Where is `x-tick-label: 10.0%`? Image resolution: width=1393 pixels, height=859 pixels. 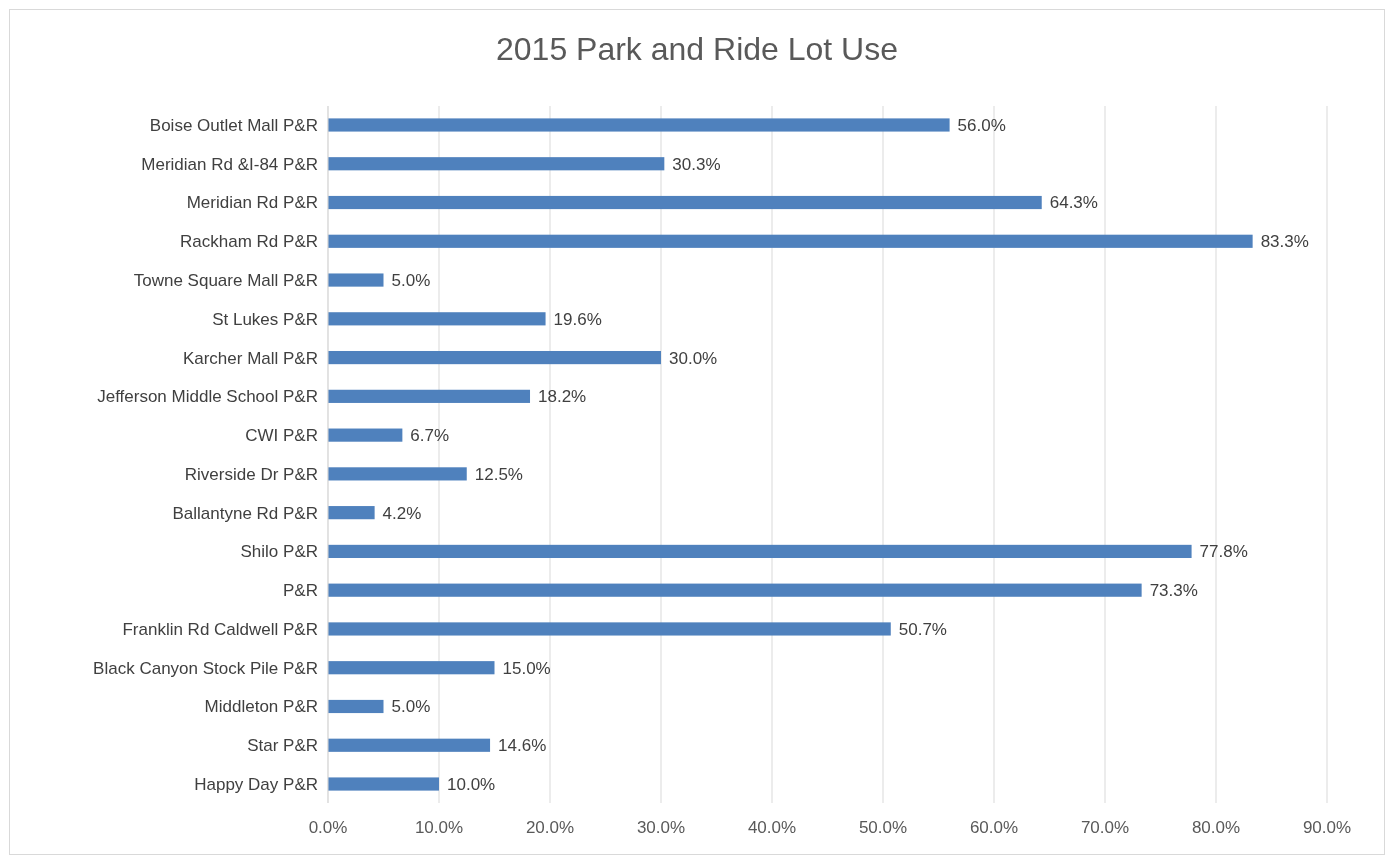 x-tick-label: 10.0% is located at coordinates (439, 827).